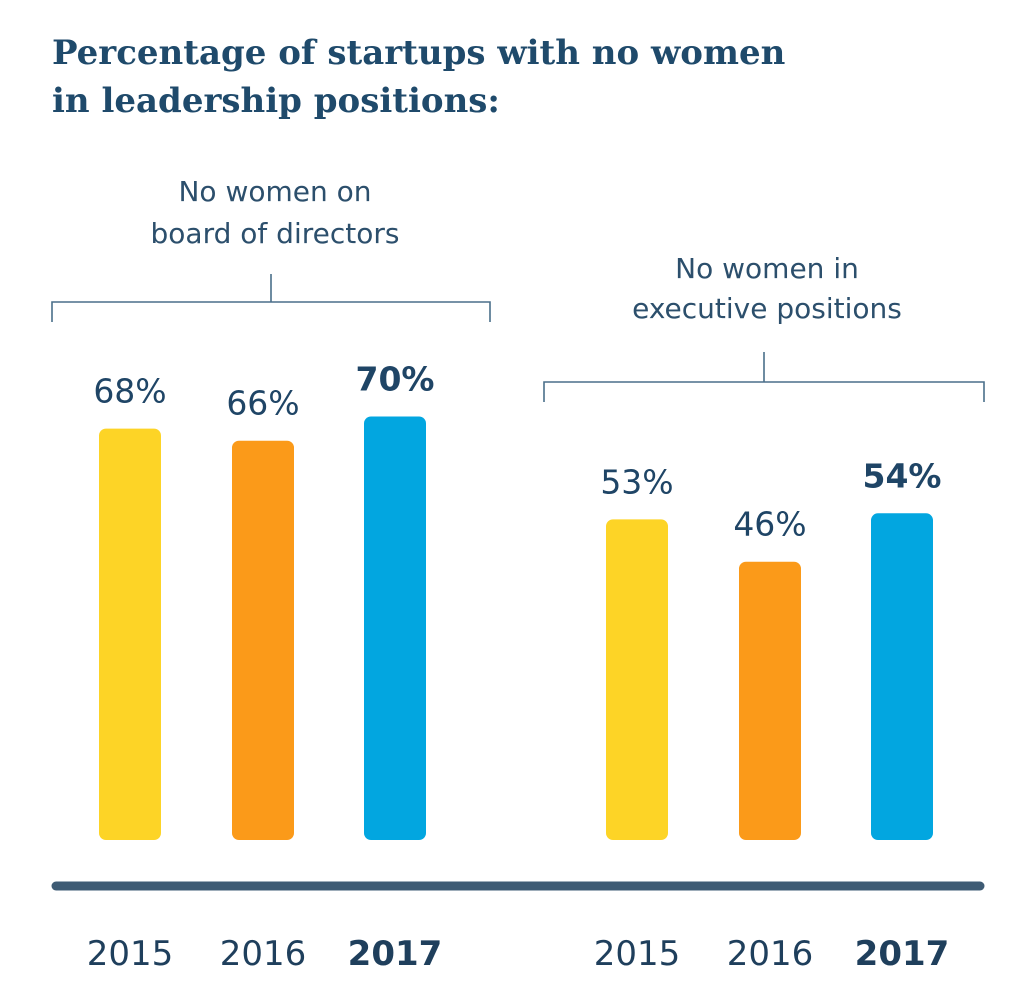 The width and height of the screenshot is (1024, 1006). I want to click on x-tick-label-group-2-2015: 2015, so click(637, 954).